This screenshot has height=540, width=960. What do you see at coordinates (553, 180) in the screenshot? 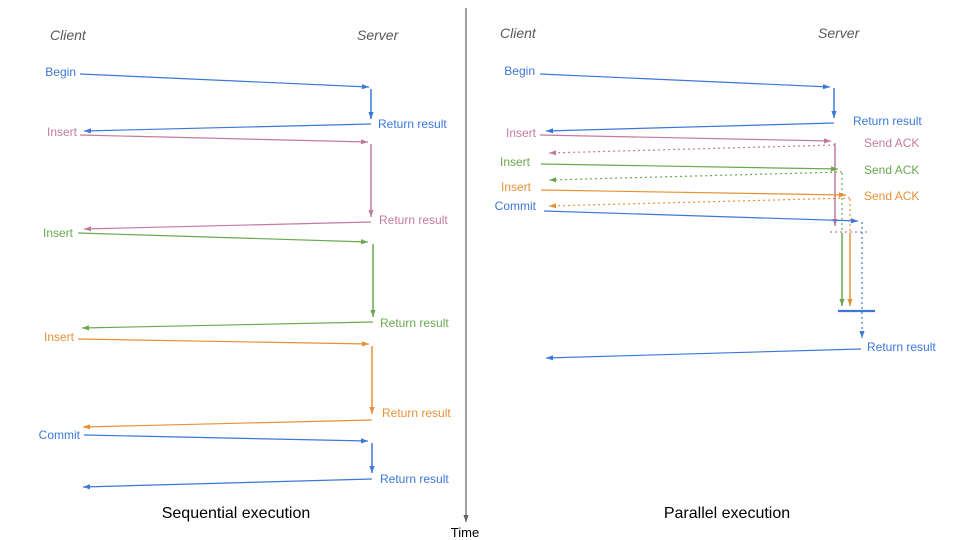
I see `insert2-ack-line-arrowhead` at bounding box center [553, 180].